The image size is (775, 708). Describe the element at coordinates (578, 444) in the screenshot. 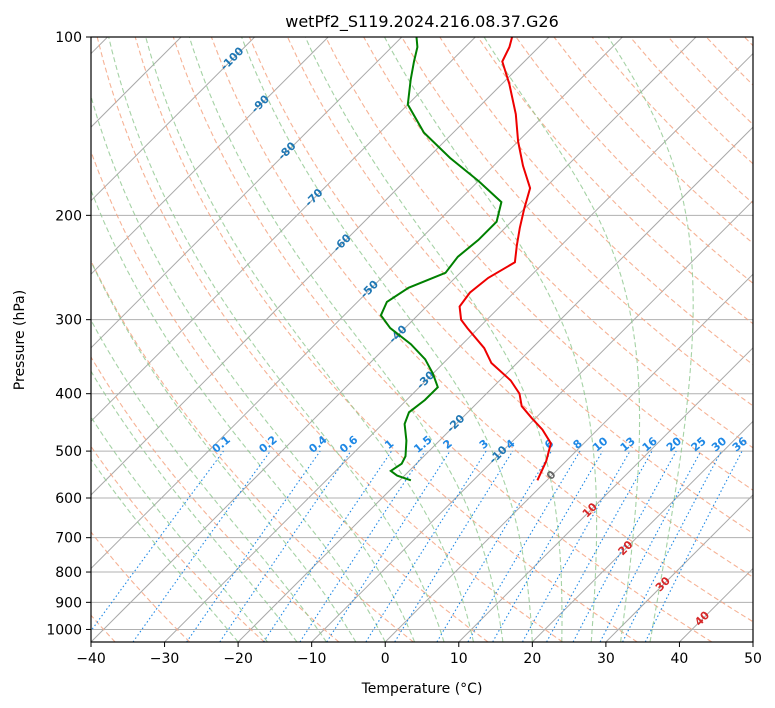

I see `mixing-ratio-label: 8` at that location.